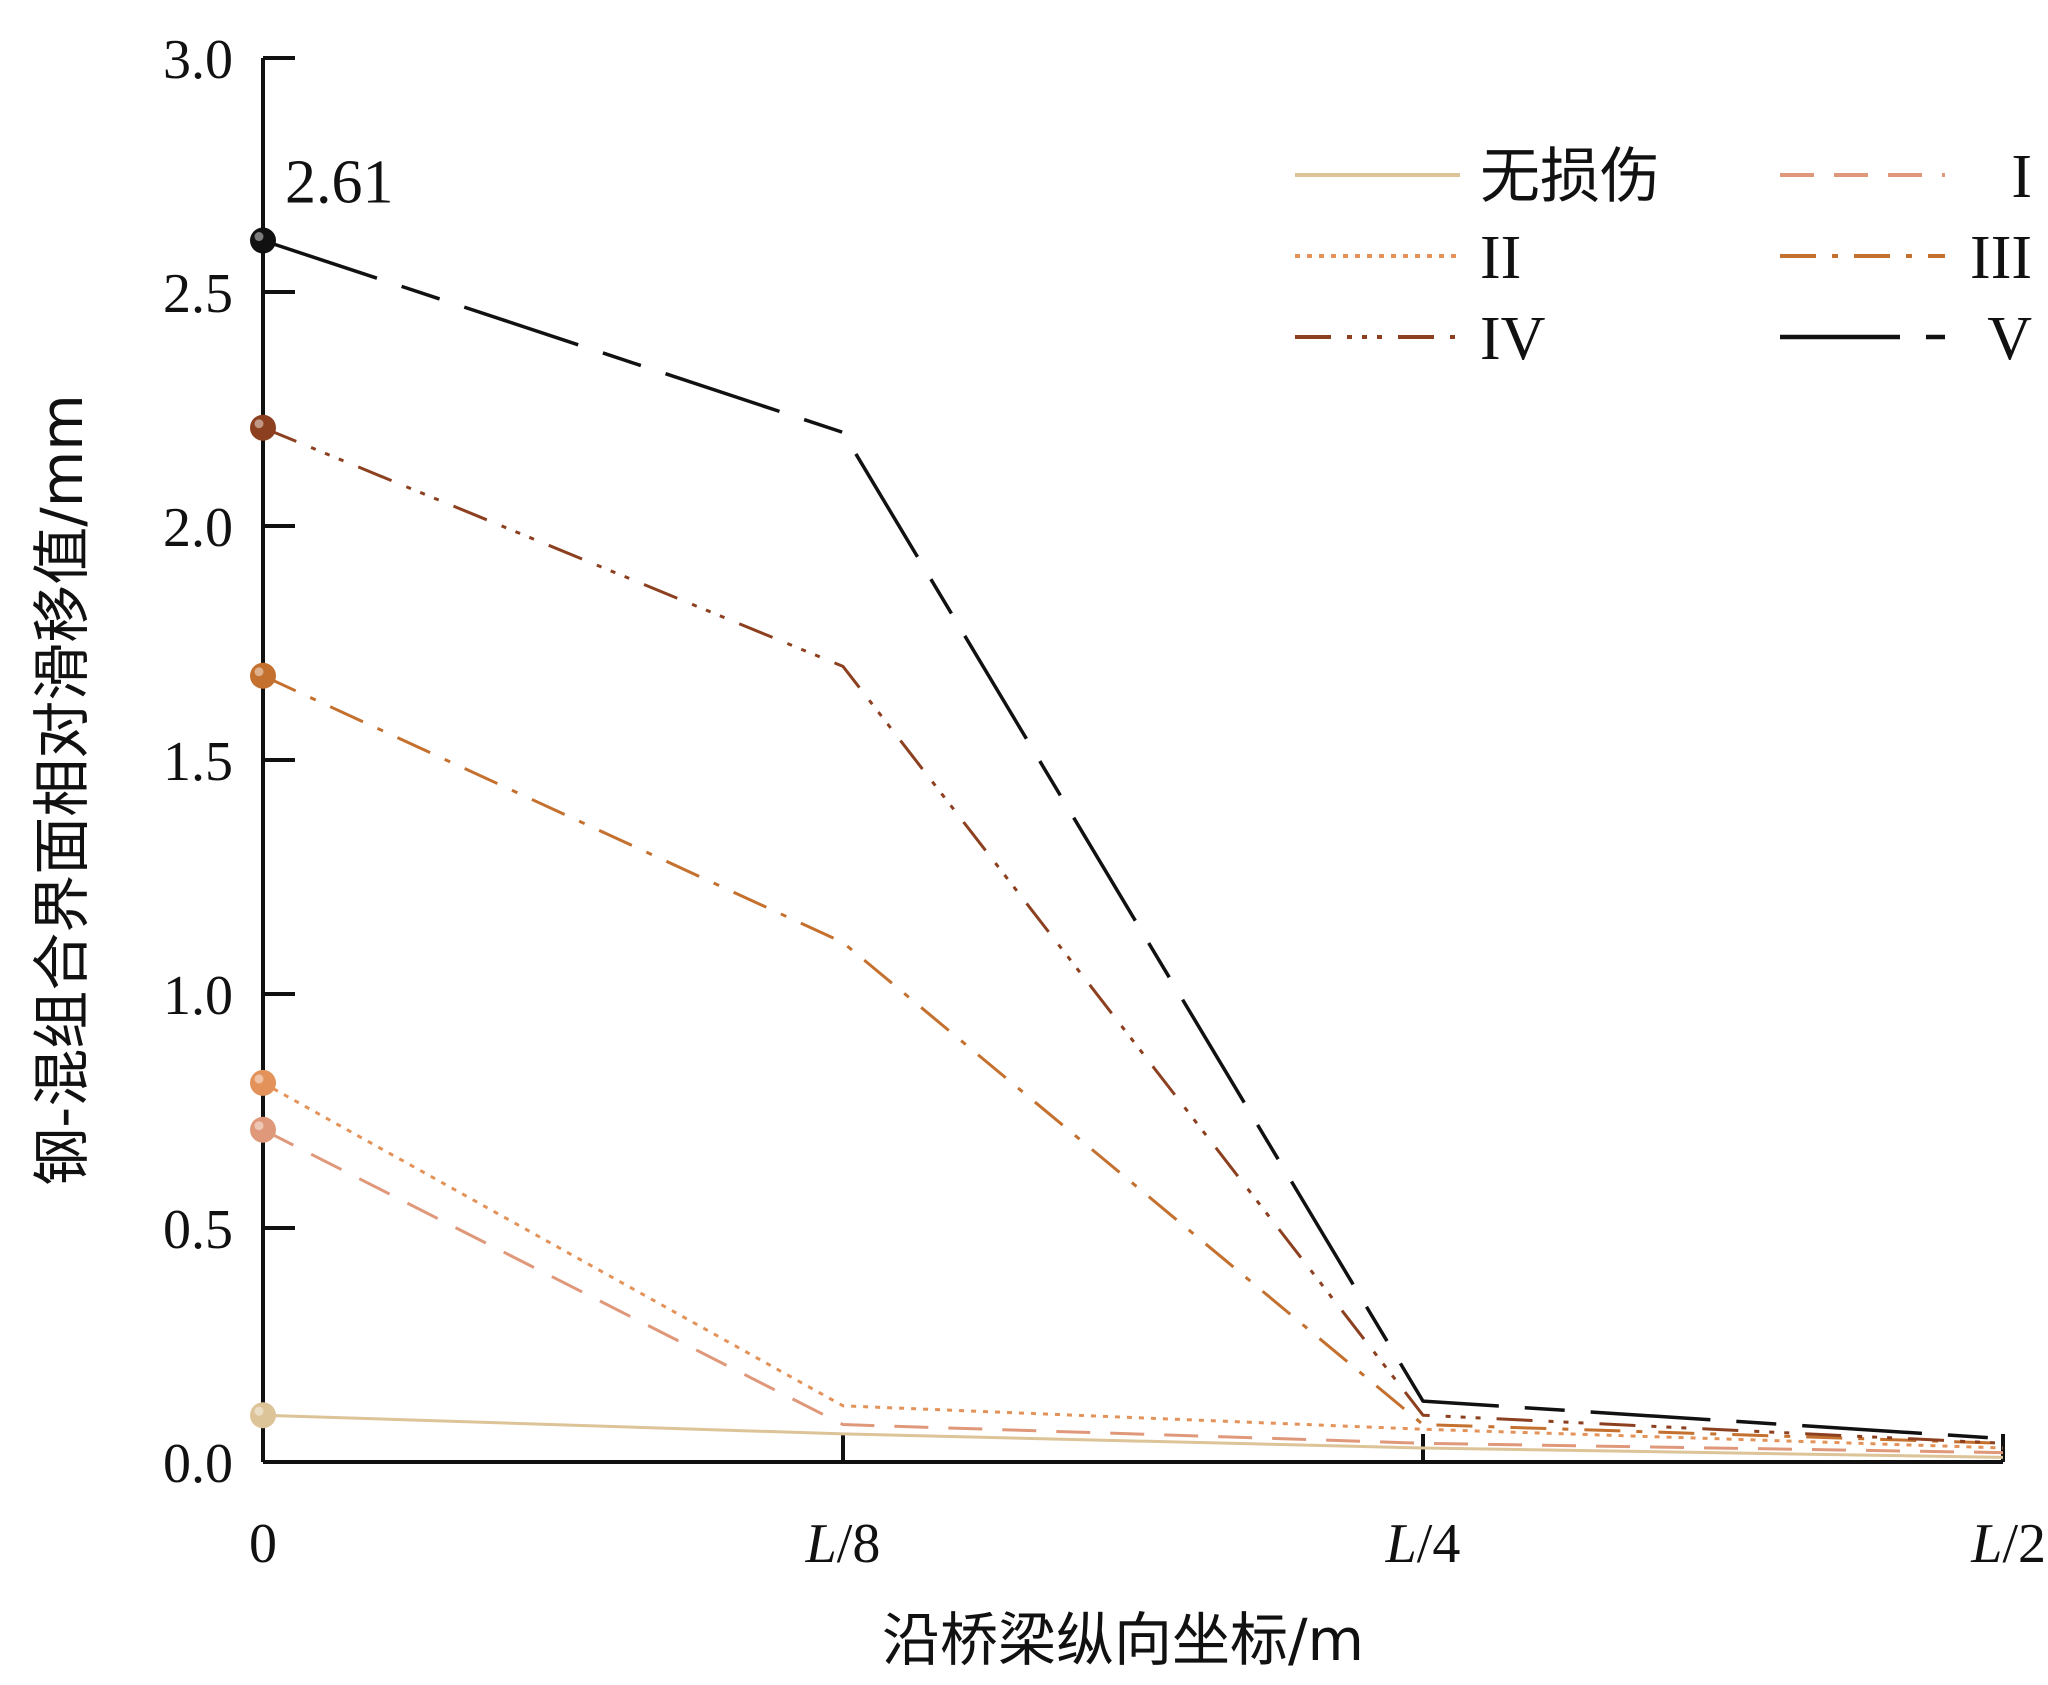 Image resolution: width=2048 pixels, height=1685 pixels. I want to click on x-tick-label: 0, so click(263, 1544).